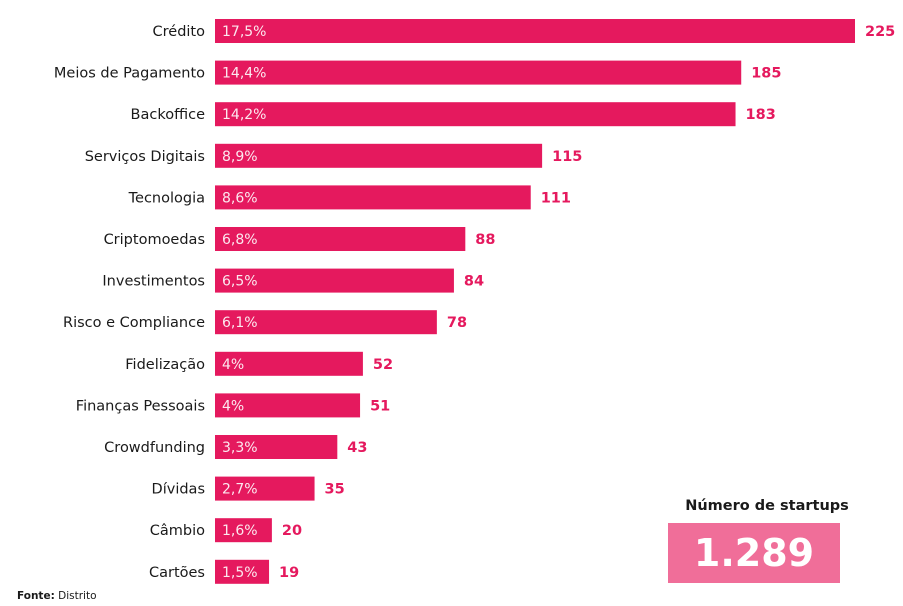 The image size is (903, 606). Describe the element at coordinates (57, 596) in the screenshot. I see `source-note: Fonte: Distrito` at that location.